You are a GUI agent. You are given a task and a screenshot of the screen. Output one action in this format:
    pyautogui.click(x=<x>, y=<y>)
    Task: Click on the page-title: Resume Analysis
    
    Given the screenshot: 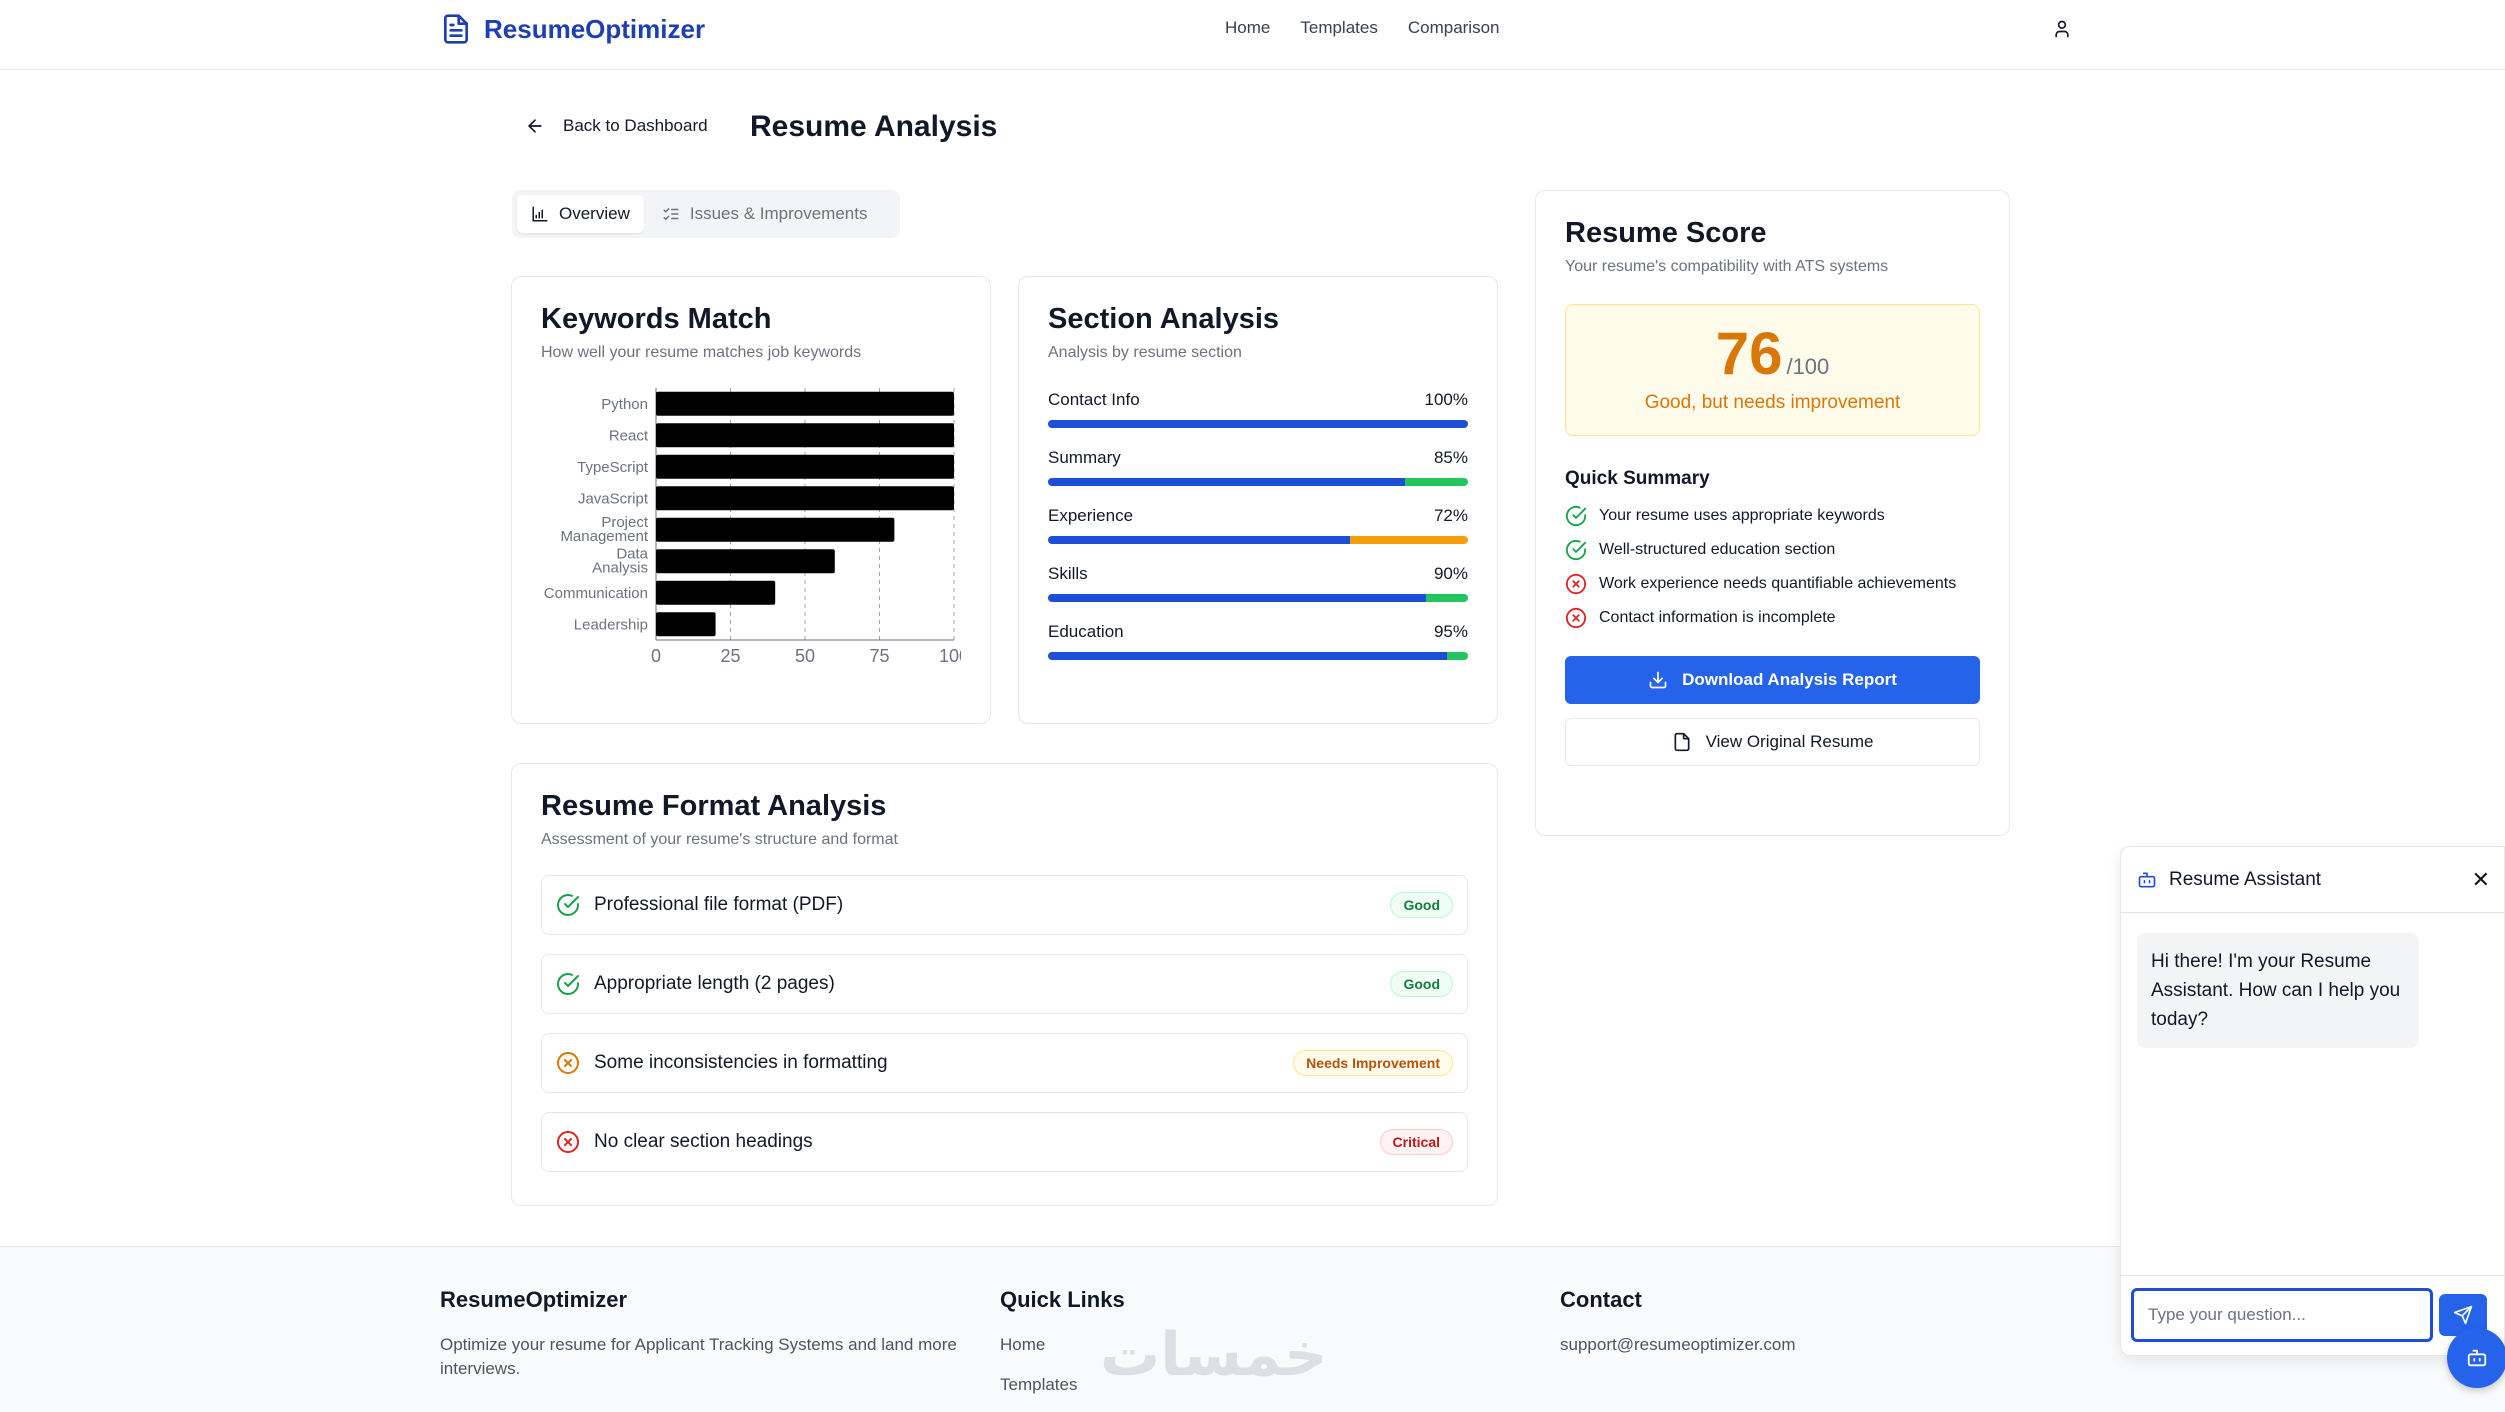 What is the action you would take?
    pyautogui.click(x=874, y=126)
    